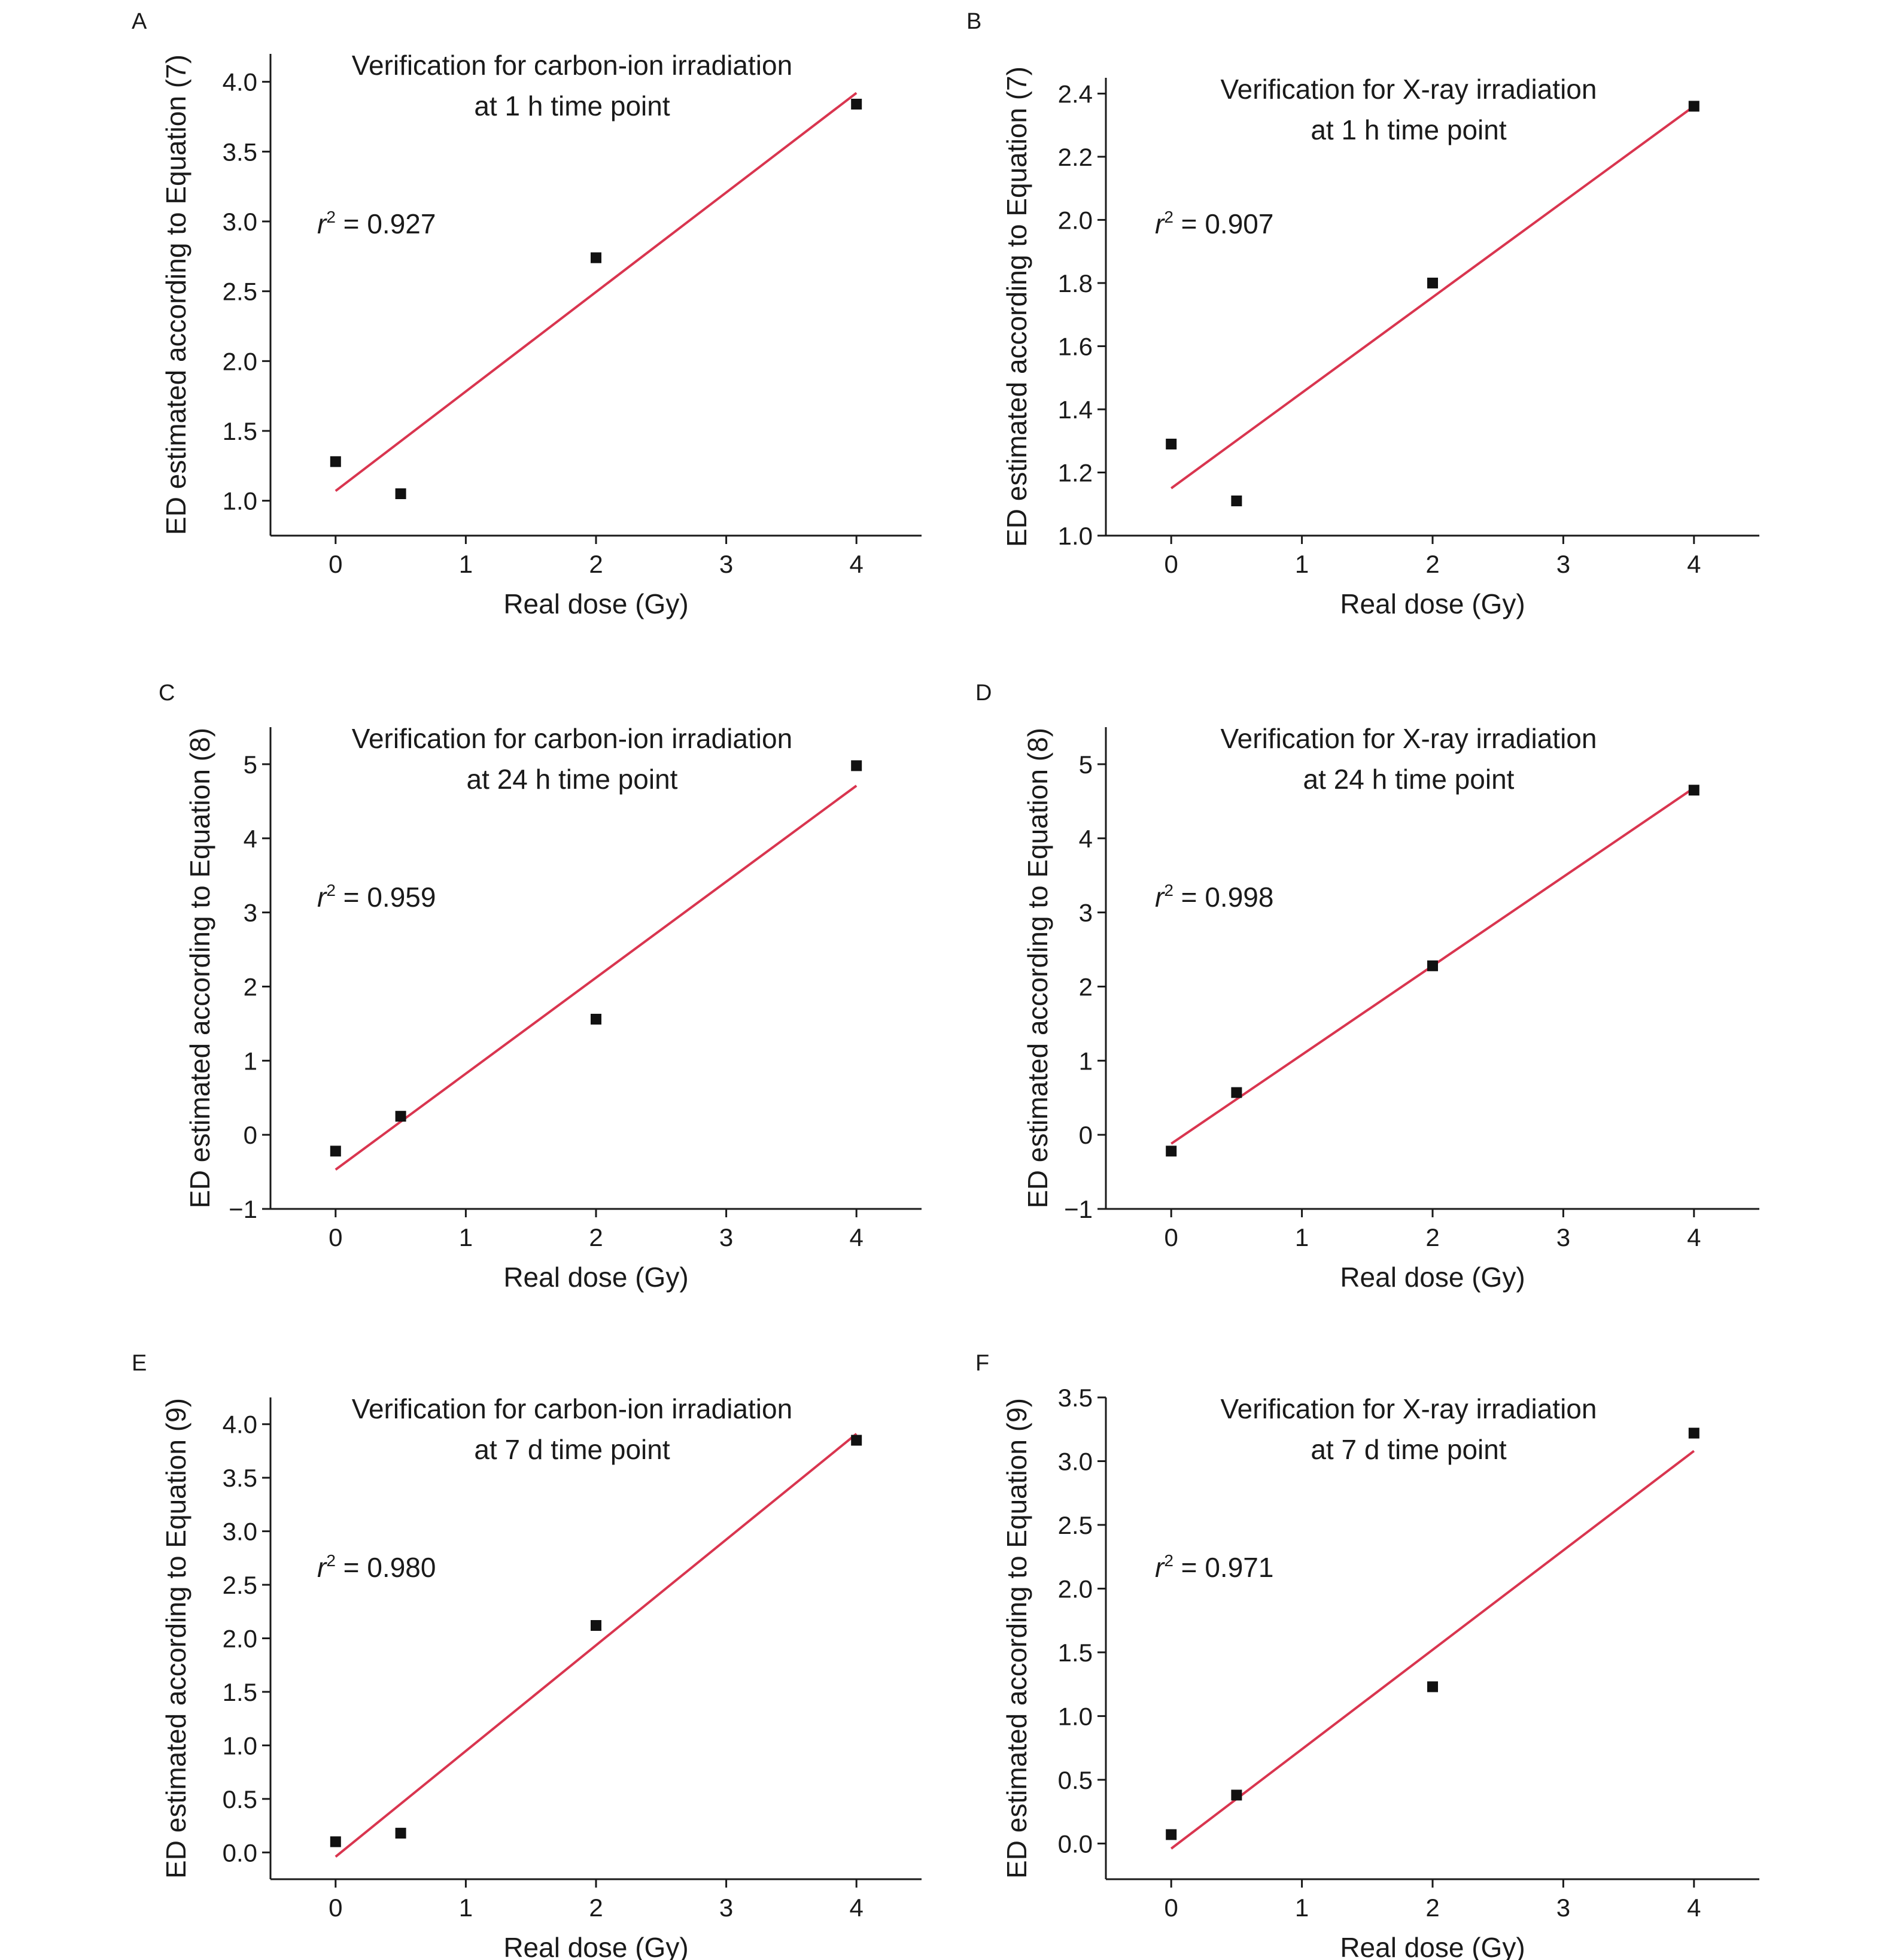 Image resolution: width=1885 pixels, height=1960 pixels. I want to click on panel-letter: A, so click(139, 22).